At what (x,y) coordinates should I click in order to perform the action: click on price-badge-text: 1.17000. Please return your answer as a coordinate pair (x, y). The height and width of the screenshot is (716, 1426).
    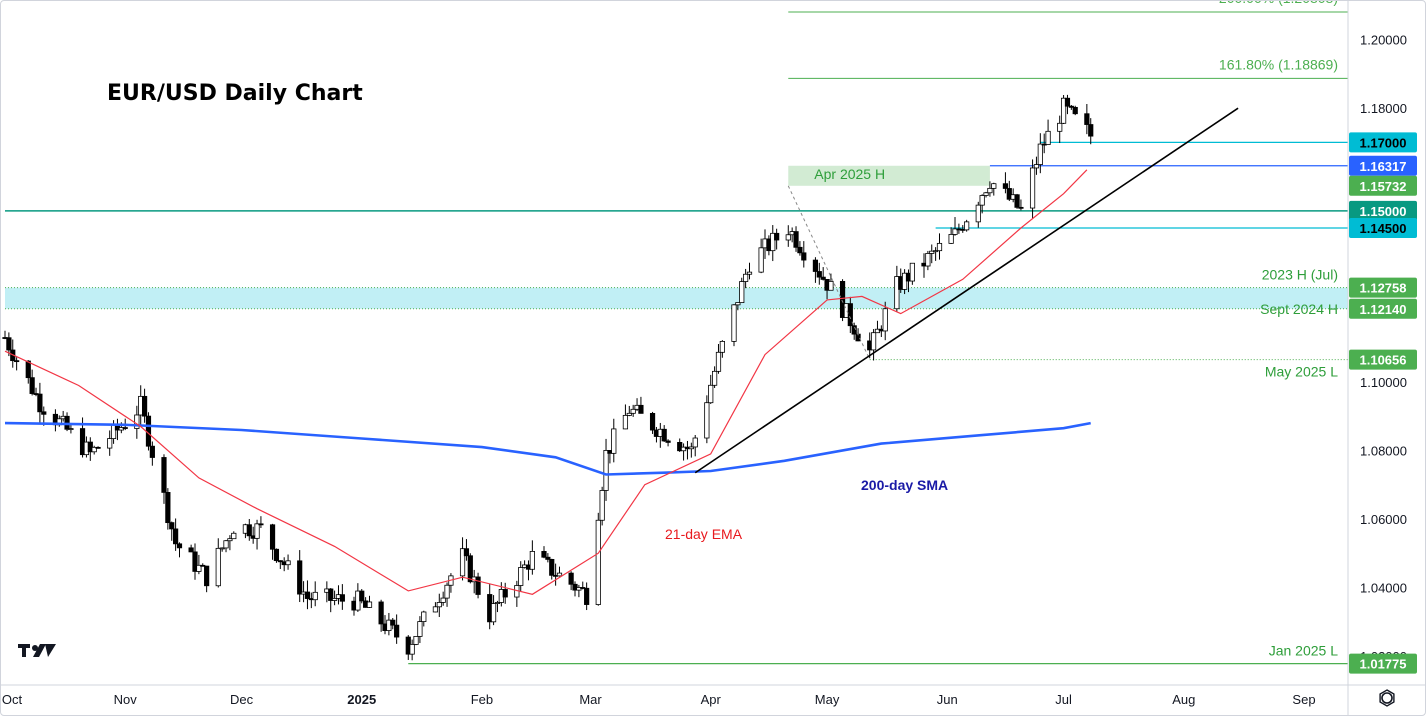
    Looking at the image, I should click on (1383, 142).